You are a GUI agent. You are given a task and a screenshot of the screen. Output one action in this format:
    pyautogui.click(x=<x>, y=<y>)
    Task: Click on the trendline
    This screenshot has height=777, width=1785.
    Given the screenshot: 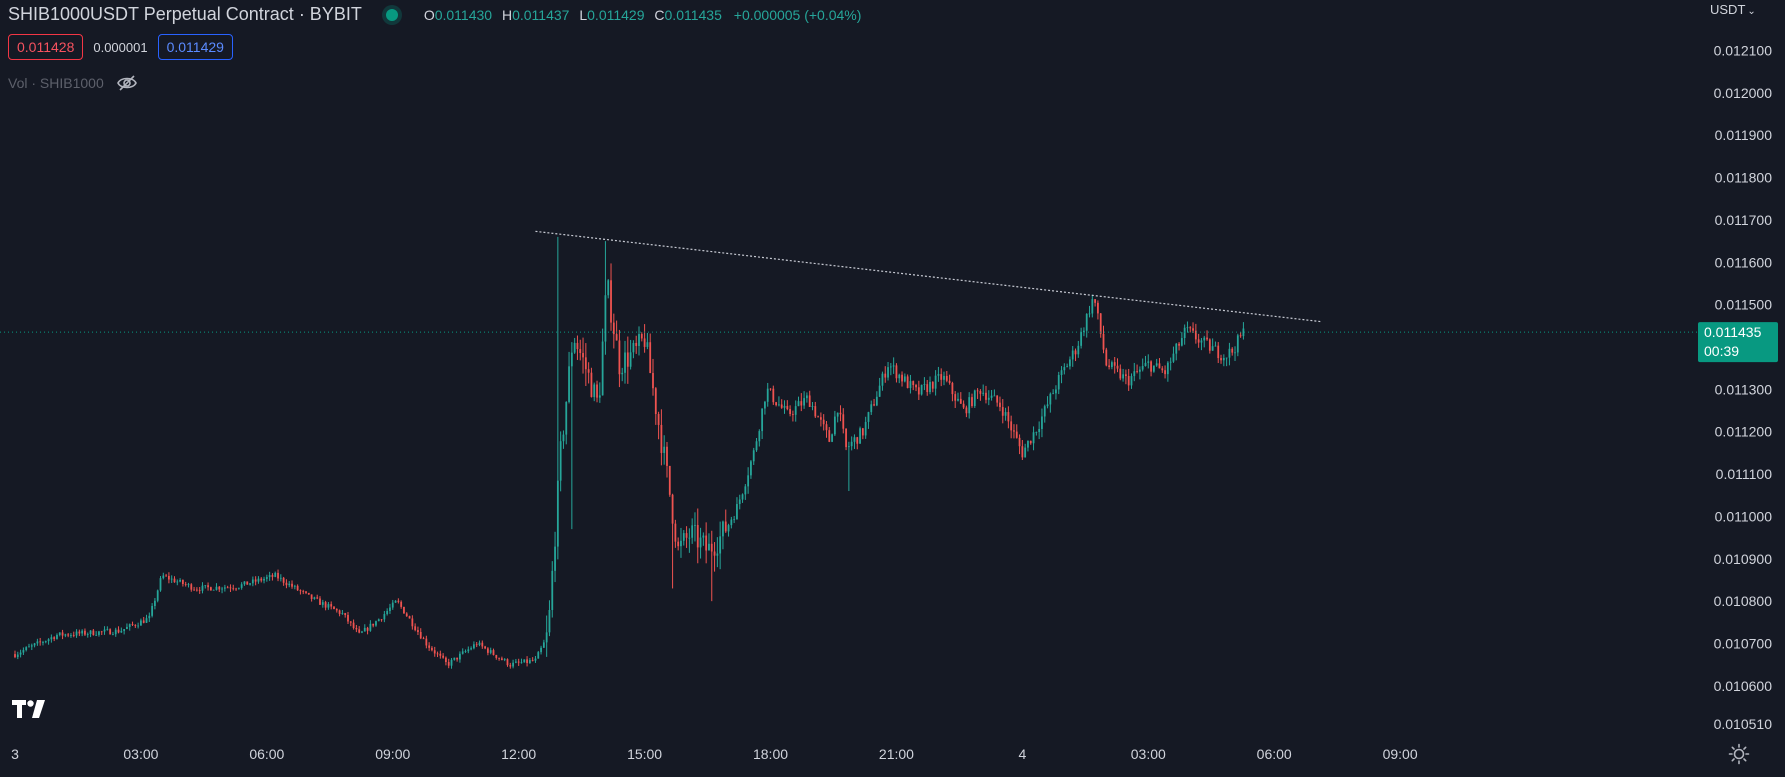 What is the action you would take?
    pyautogui.click(x=928, y=276)
    